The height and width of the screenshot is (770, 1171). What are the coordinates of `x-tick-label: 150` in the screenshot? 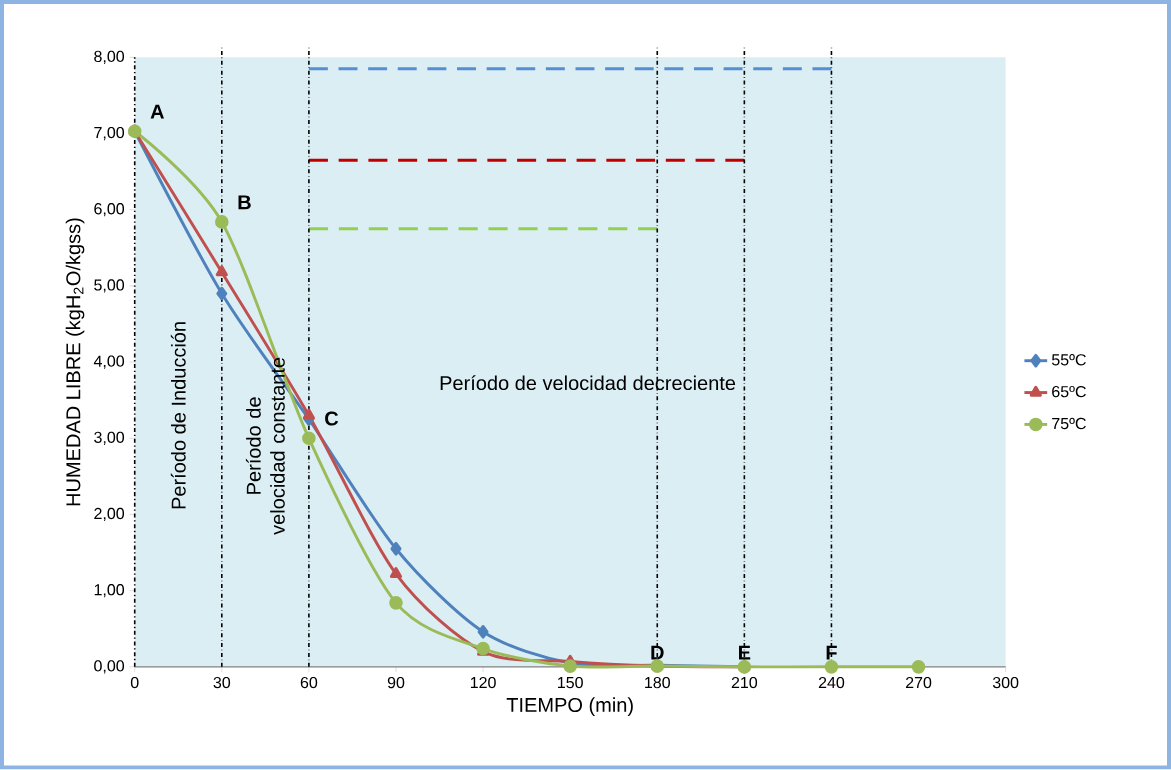 It's located at (570, 683).